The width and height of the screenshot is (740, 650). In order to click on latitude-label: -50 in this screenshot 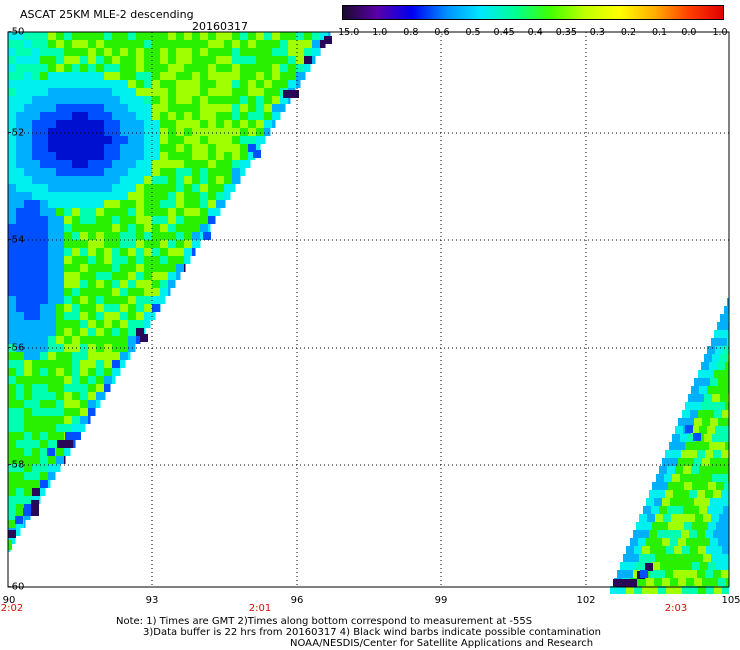, I will do `click(16, 32)`.